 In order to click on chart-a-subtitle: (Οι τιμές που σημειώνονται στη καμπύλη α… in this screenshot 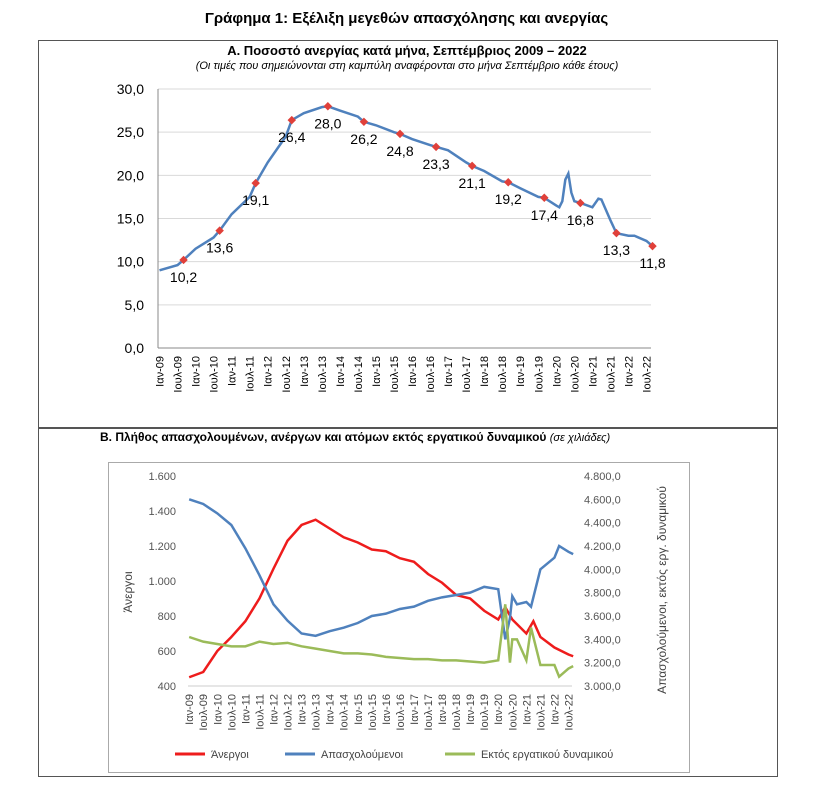, I will do `click(407, 66)`.